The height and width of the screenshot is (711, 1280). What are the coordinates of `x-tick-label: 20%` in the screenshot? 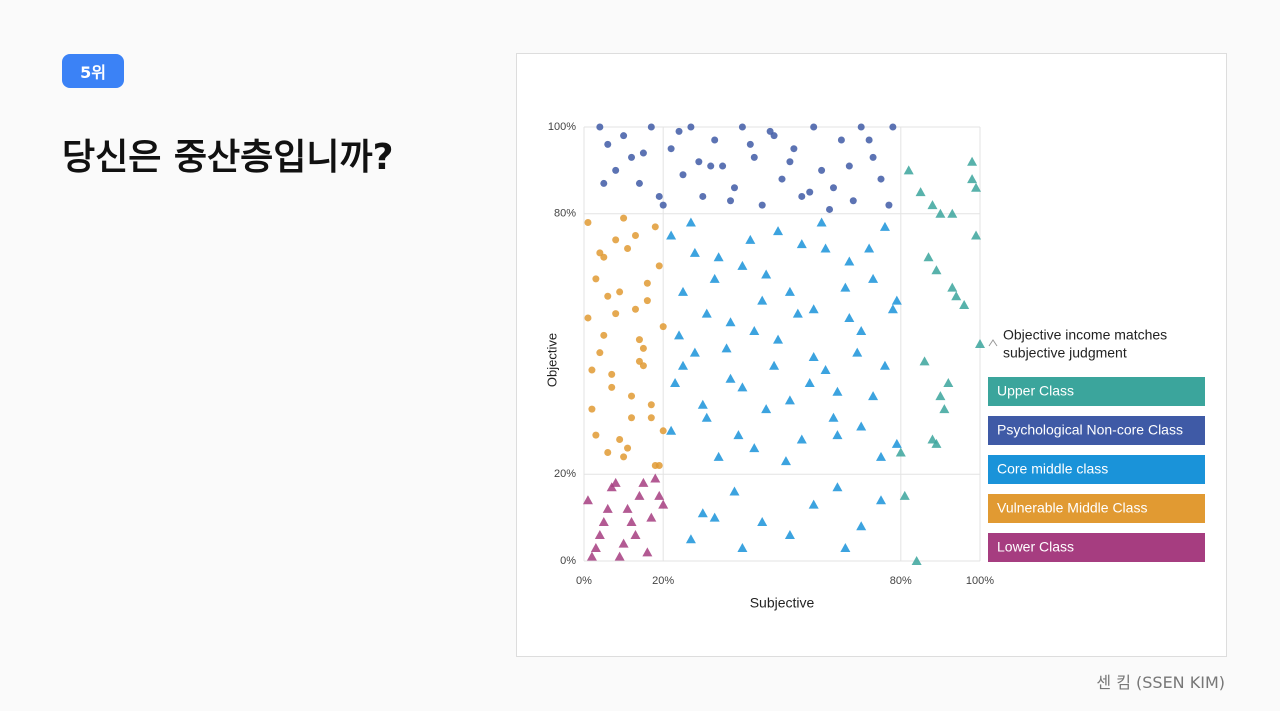 It's located at (663, 581).